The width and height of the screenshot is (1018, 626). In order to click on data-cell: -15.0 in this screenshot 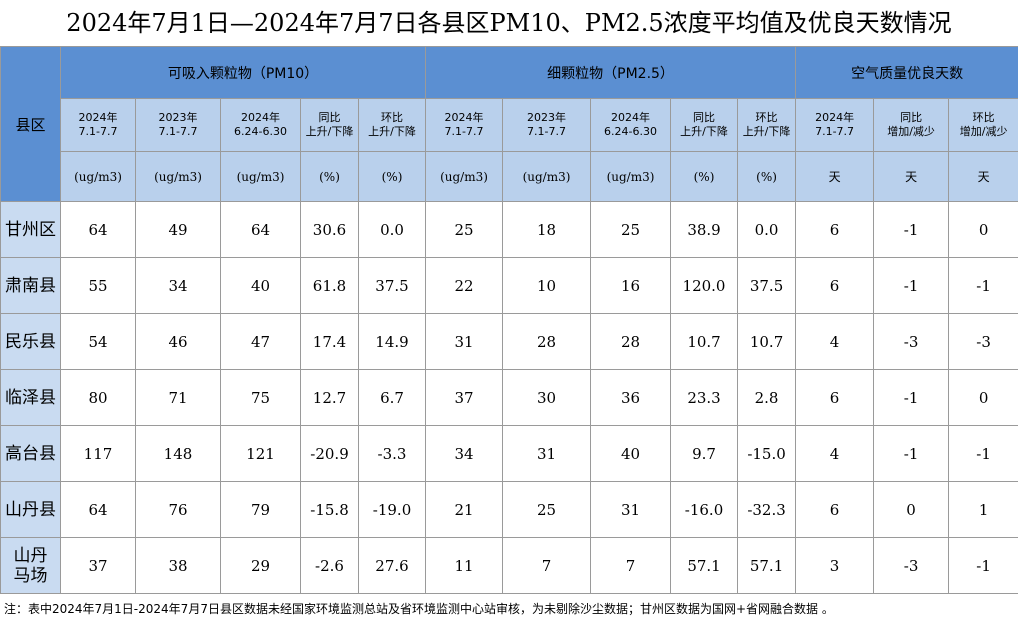, I will do `click(767, 454)`.